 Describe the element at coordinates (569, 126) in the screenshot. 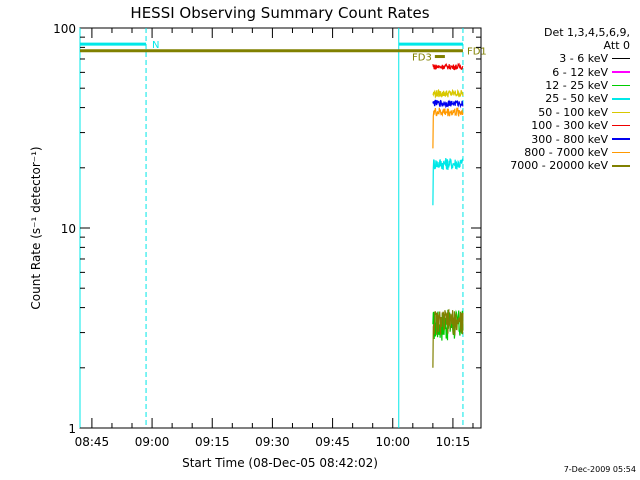

I see `legend-entry-label: 100 - 300 keV` at that location.